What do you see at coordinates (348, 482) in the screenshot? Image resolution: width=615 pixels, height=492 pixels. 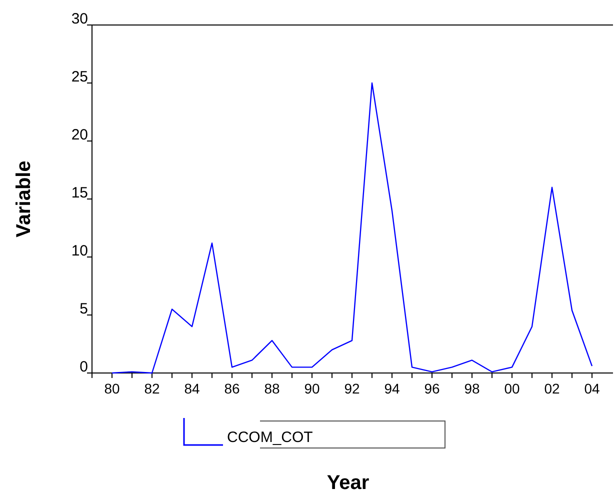 I see `x-axis-title: Year` at bounding box center [348, 482].